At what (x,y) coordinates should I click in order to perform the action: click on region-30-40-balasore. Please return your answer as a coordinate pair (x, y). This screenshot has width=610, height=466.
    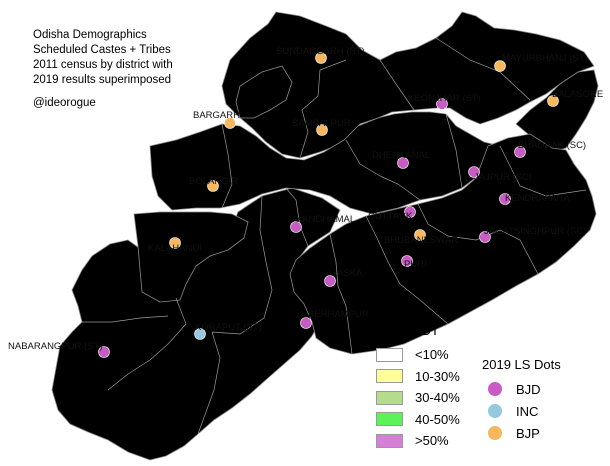
    Looking at the image, I should click on (557, 111).